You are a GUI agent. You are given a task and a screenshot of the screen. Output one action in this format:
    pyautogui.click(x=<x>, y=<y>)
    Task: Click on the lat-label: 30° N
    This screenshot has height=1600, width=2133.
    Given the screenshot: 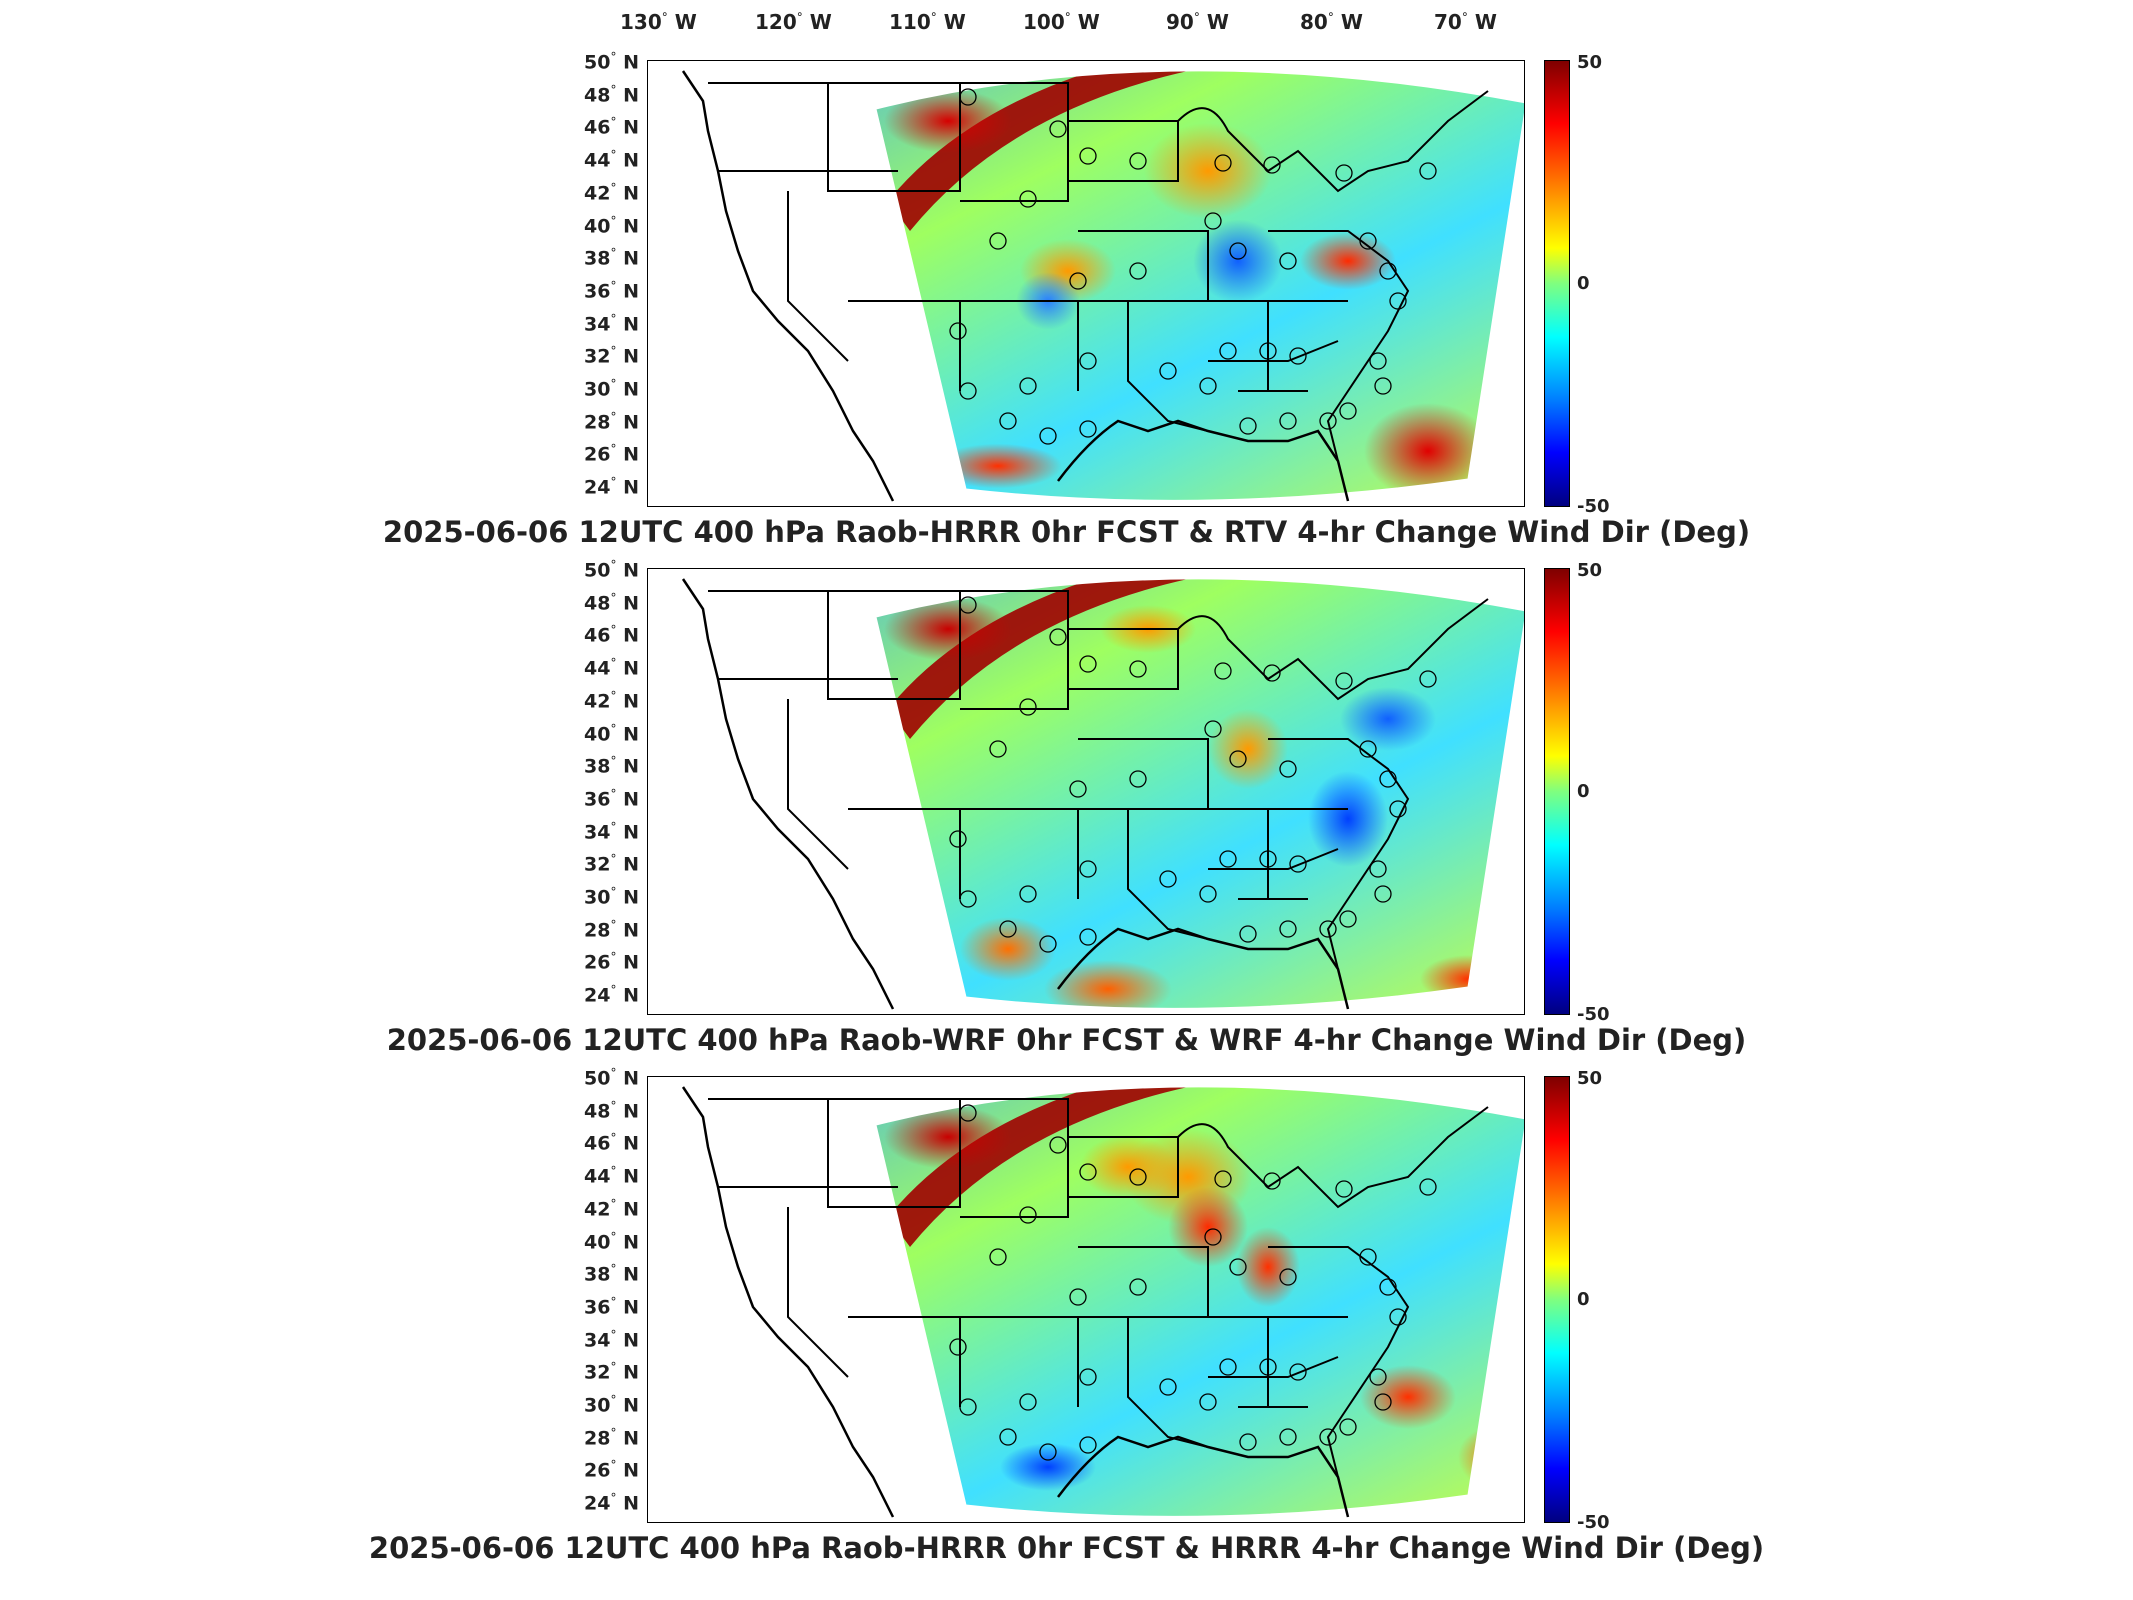 What is the action you would take?
    pyautogui.click(x=611, y=1405)
    